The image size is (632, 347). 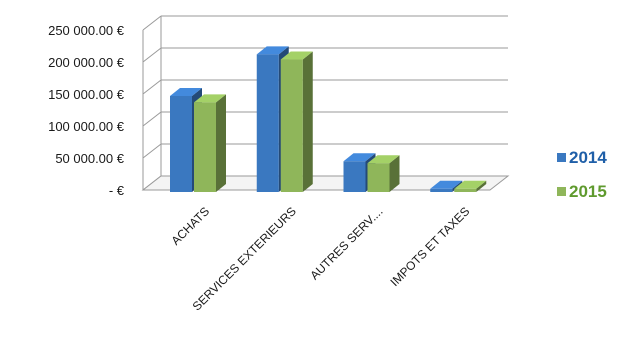 What do you see at coordinates (86, 62) in the screenshot?
I see `y-tick-label: 200 000.00 €` at bounding box center [86, 62].